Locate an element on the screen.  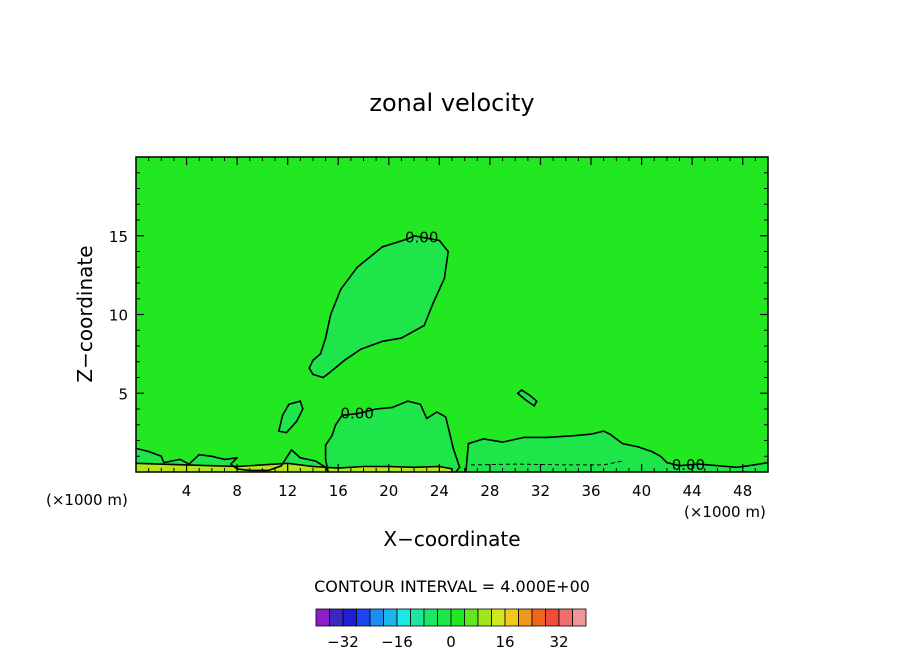
contour-interval-text: CONTOUR INTERVAL = 4.000E+00 is located at coordinates (452, 586).